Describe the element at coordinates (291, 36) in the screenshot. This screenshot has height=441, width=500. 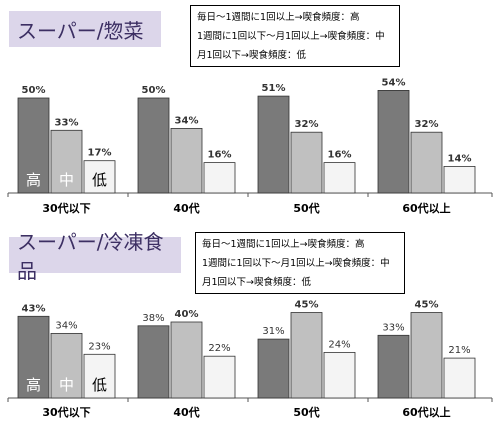
I see `chart1-legend-line-2: 1週間に1回以下～月1回以上→喫食頻度：中` at that location.